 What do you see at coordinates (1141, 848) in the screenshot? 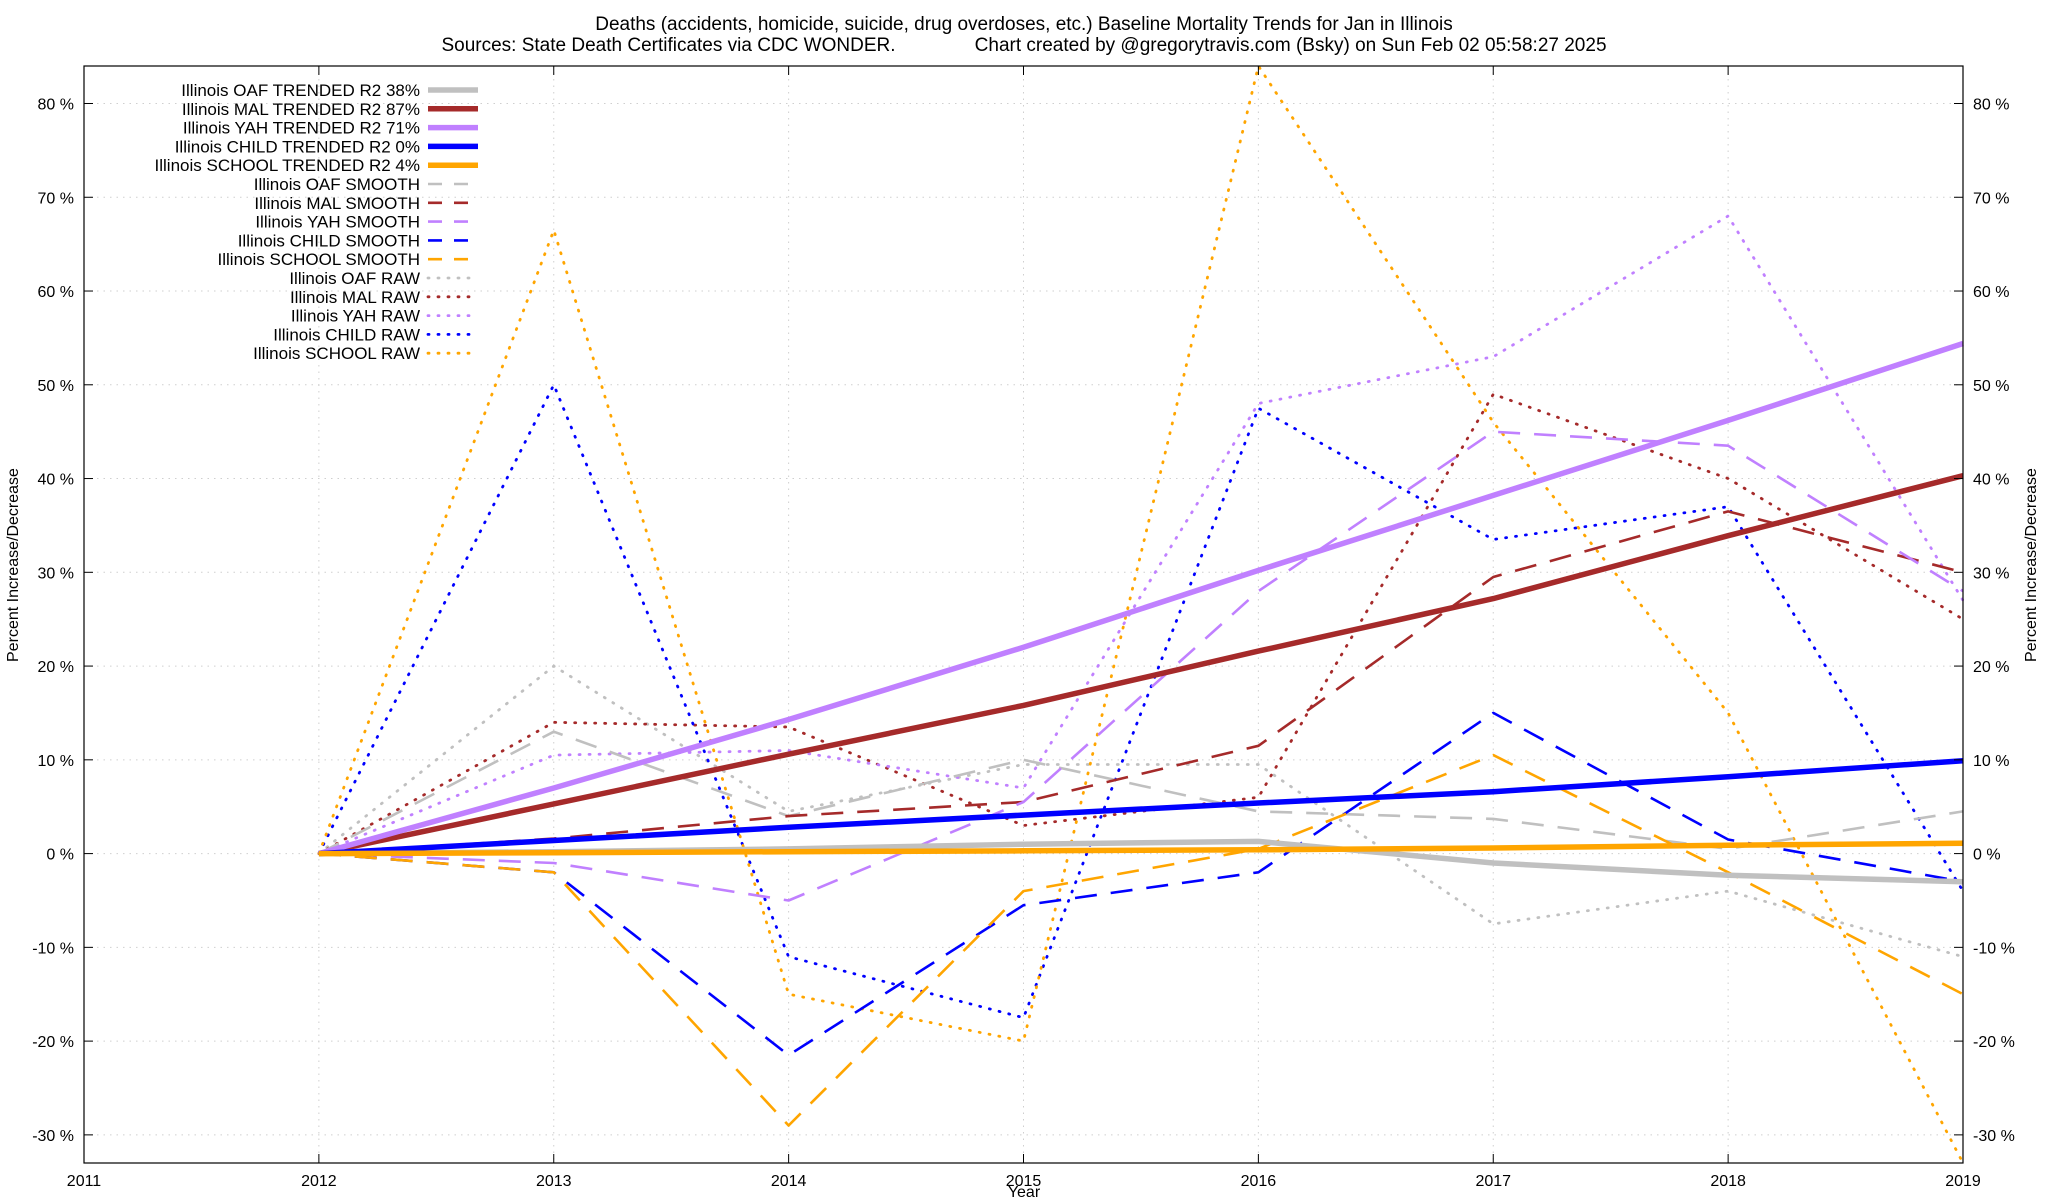
I see `series-line-school-trended` at bounding box center [1141, 848].